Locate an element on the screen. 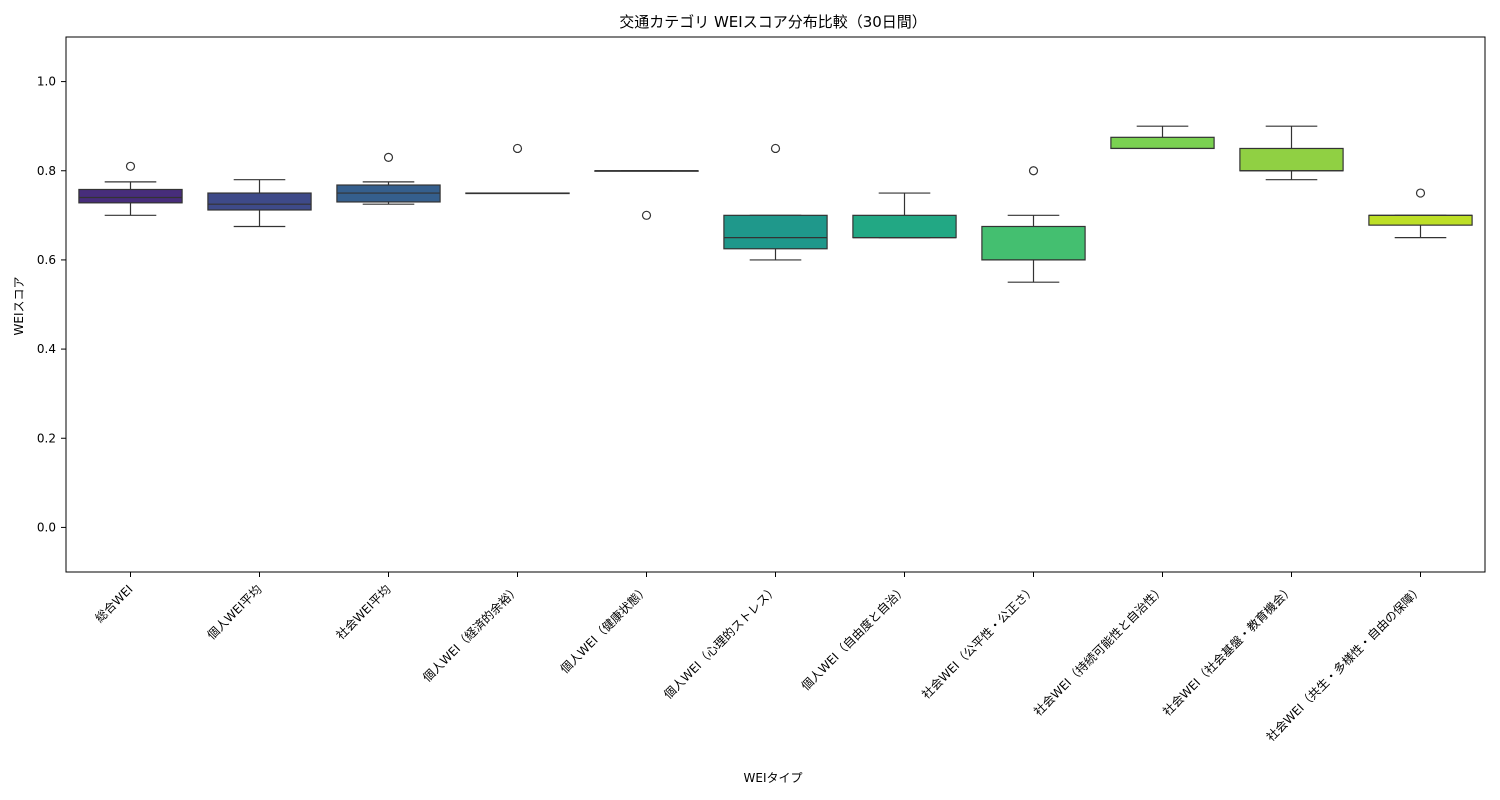 This screenshot has width=1500, height=800. x-tick-label: 社会WEI平均 is located at coordinates (363, 612).